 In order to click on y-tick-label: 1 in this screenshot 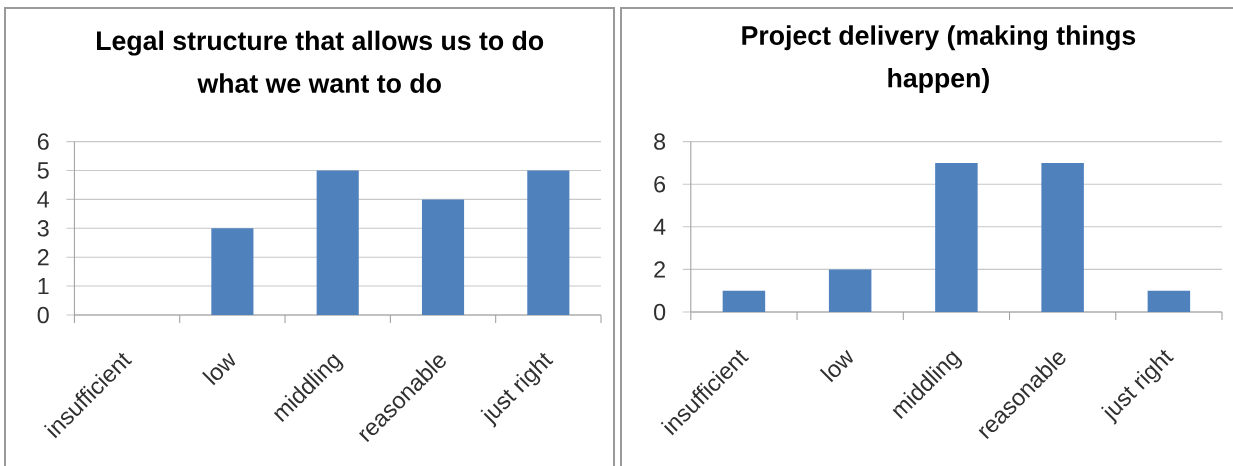, I will do `click(43, 286)`.